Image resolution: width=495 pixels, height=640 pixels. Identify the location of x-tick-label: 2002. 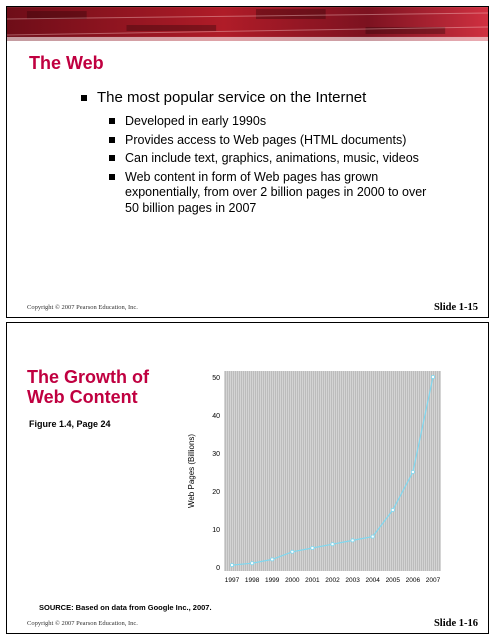
(332, 580).